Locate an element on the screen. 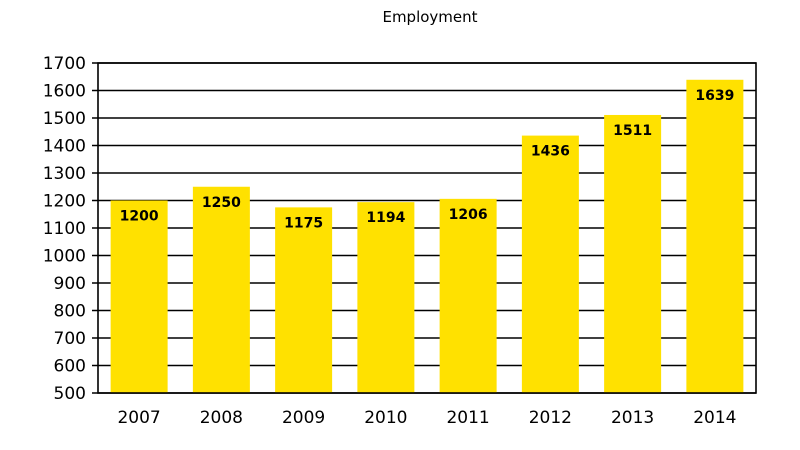 The image size is (800, 450). data-label: 1175 is located at coordinates (303, 223).